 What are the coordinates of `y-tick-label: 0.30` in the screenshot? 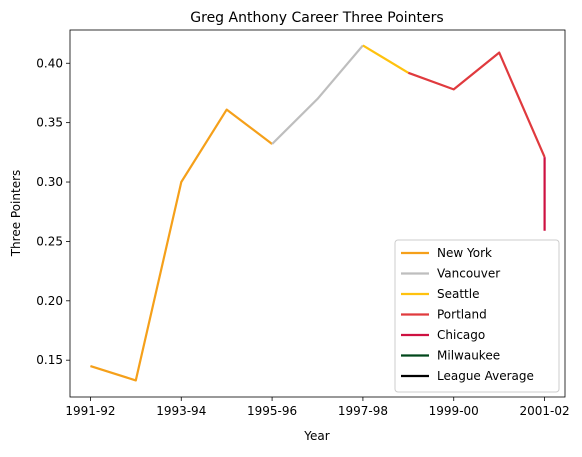 It's located at (49, 182).